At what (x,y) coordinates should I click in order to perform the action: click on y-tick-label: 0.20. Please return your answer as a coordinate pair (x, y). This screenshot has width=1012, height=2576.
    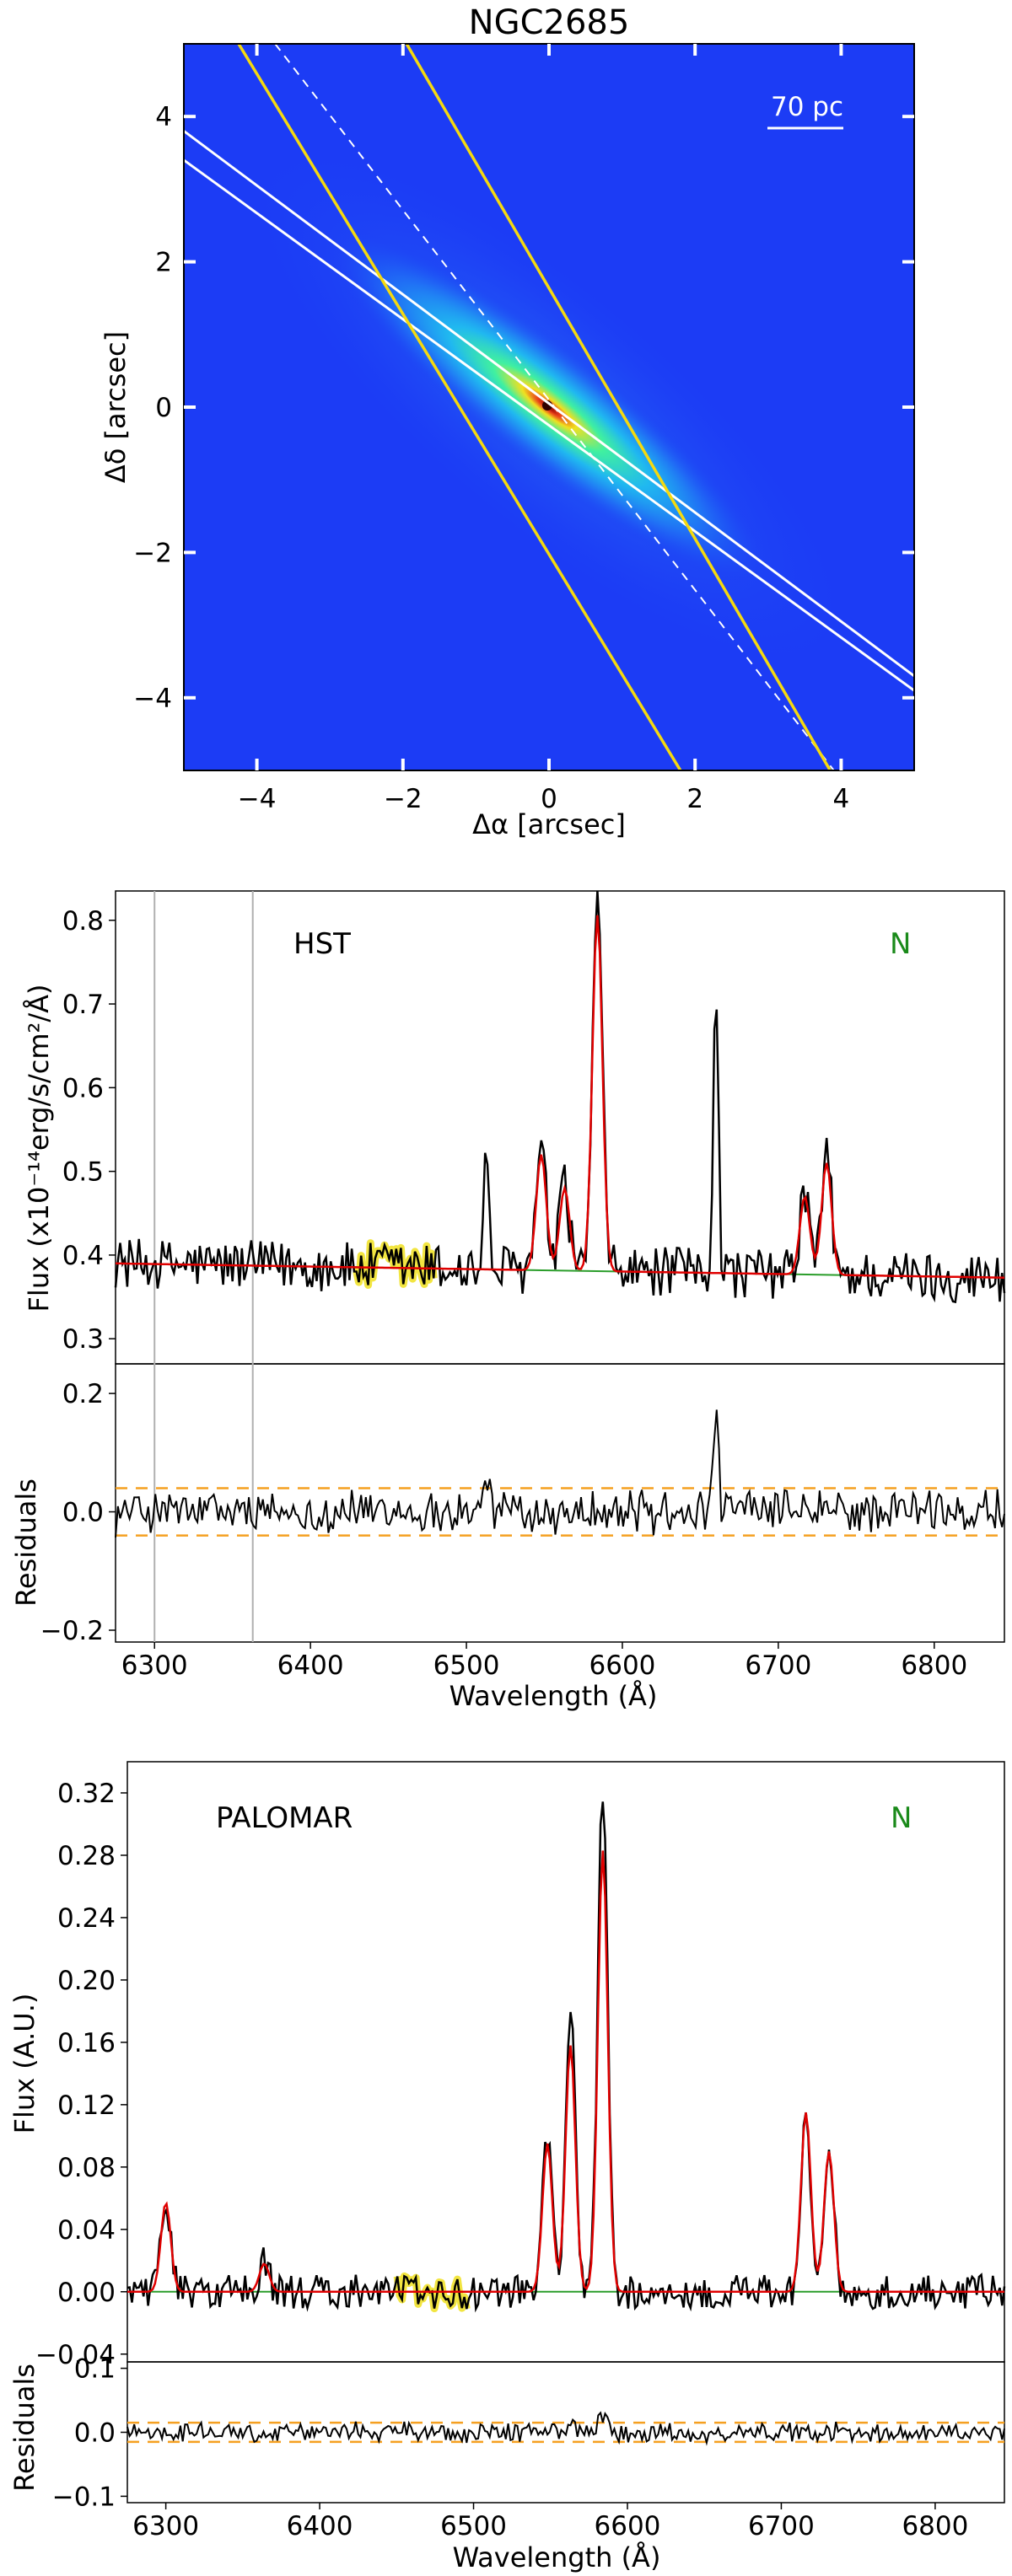
    Looking at the image, I should click on (87, 1981).